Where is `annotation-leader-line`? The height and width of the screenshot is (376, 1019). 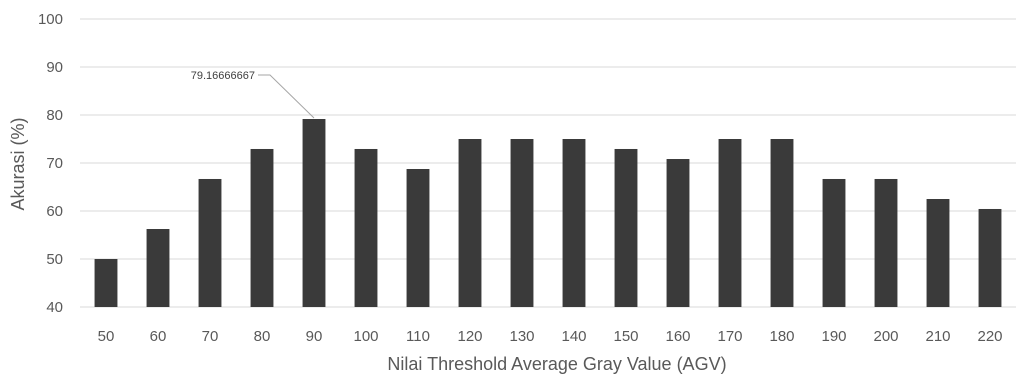 annotation-leader-line is located at coordinates (286, 96).